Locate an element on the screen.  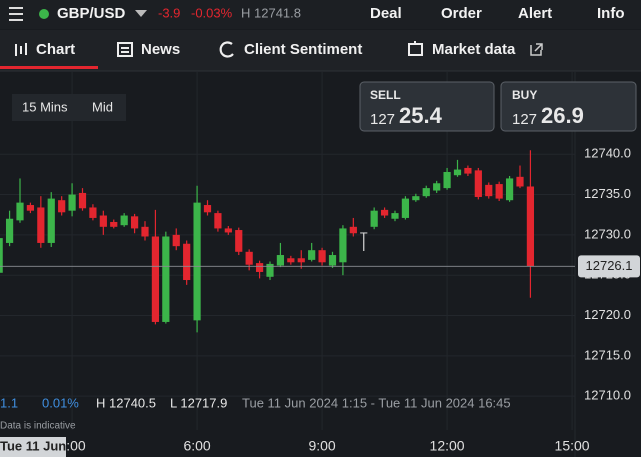
stat-change-pct: 0.01% is located at coordinates (60, 402).